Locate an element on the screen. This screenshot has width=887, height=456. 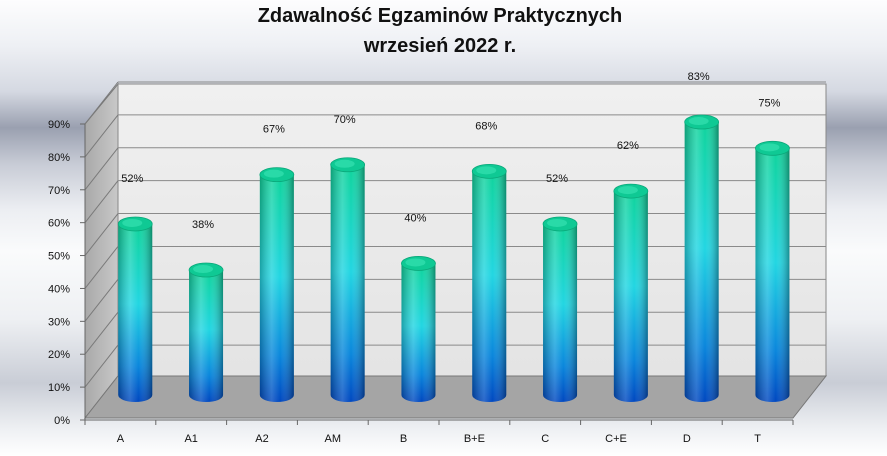
data-label: 62% is located at coordinates (628, 146).